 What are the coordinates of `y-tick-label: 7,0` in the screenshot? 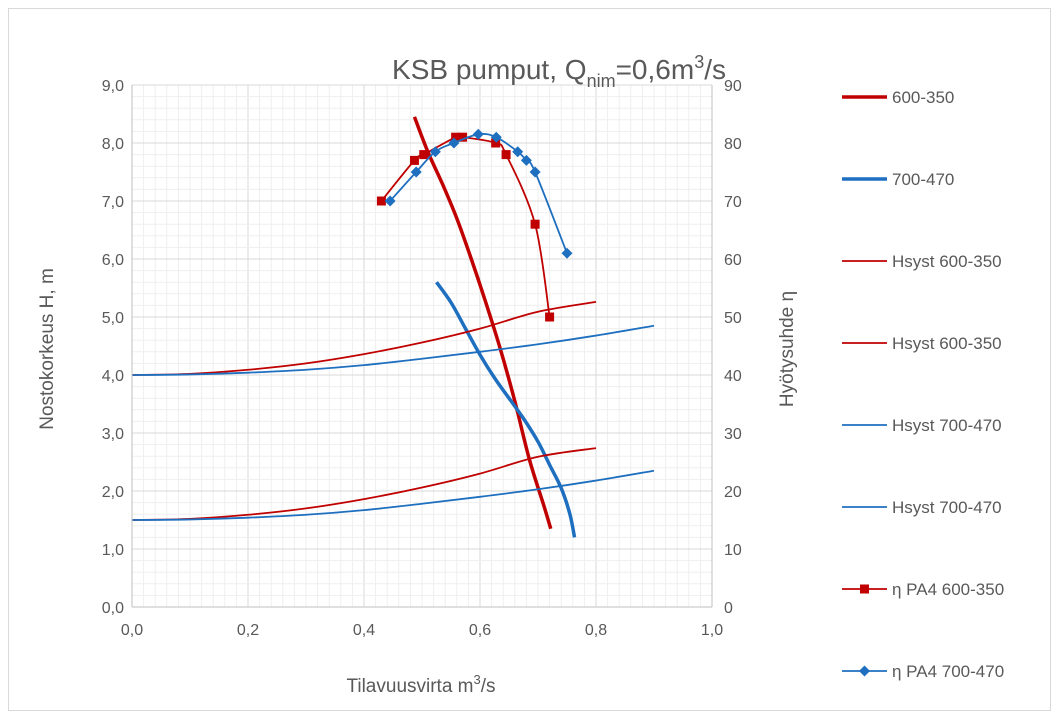 It's located at (113, 202).